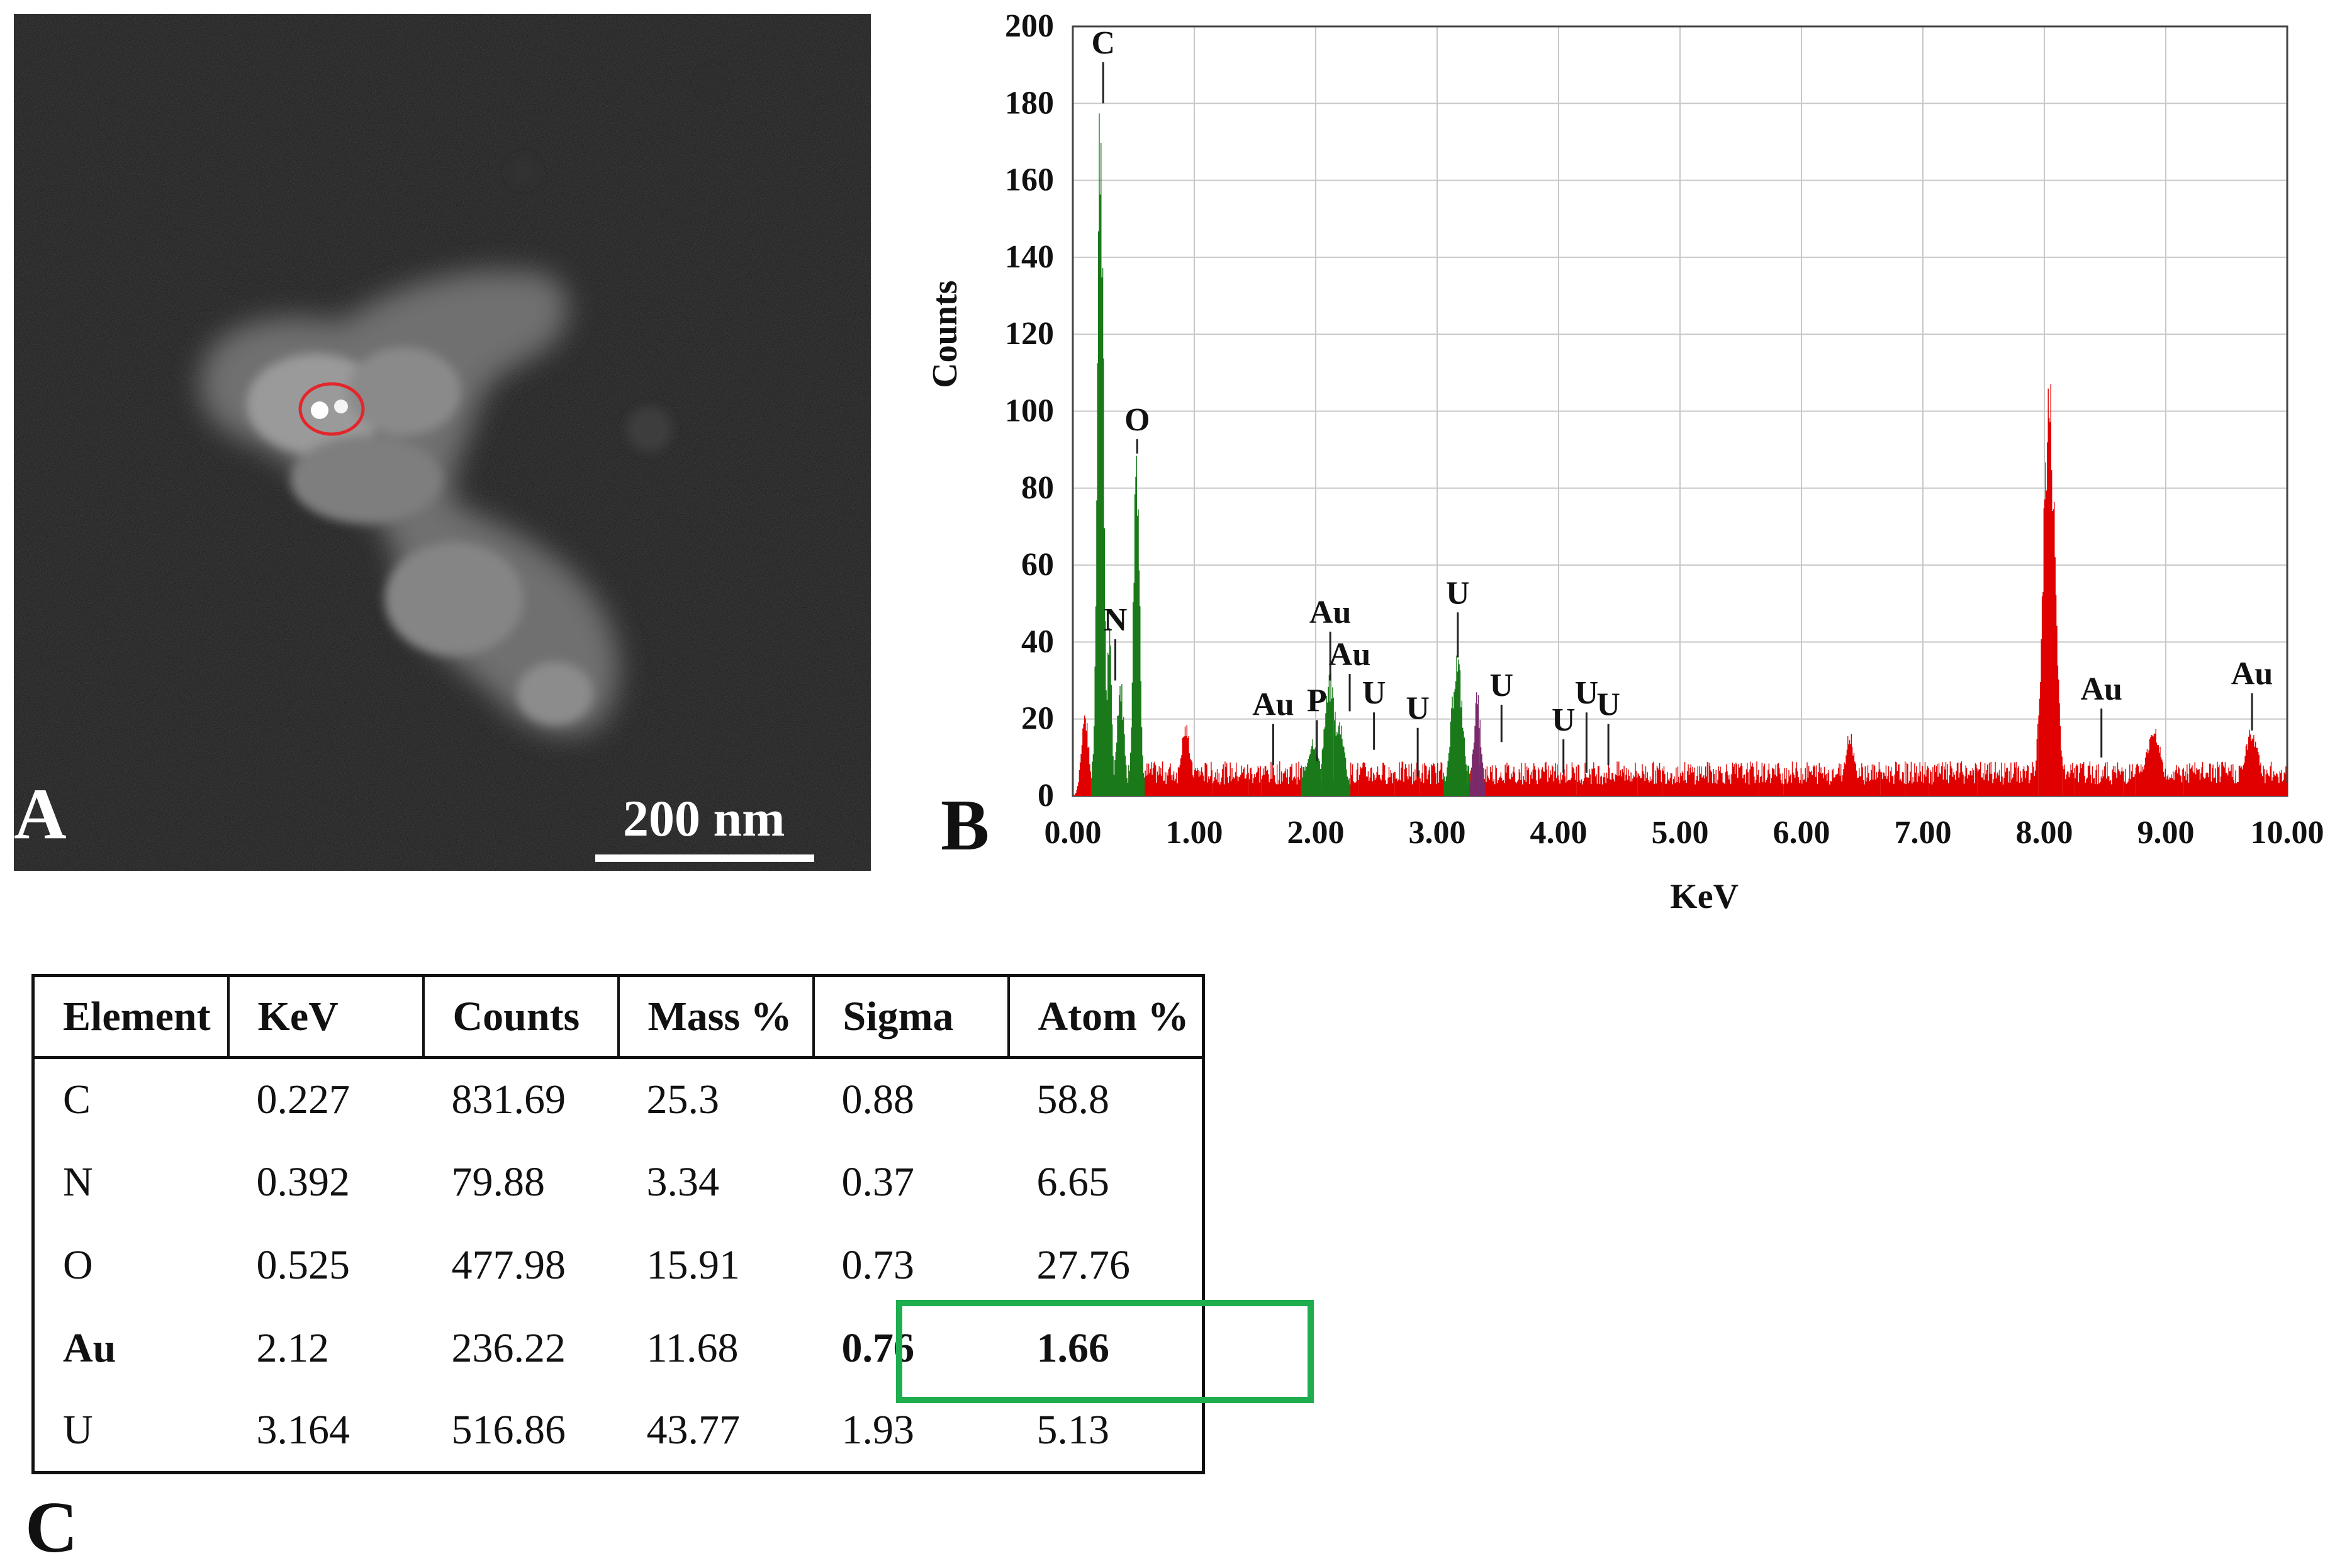  What do you see at coordinates (1559, 833) in the screenshot?
I see `x-tick-label: 4.00` at bounding box center [1559, 833].